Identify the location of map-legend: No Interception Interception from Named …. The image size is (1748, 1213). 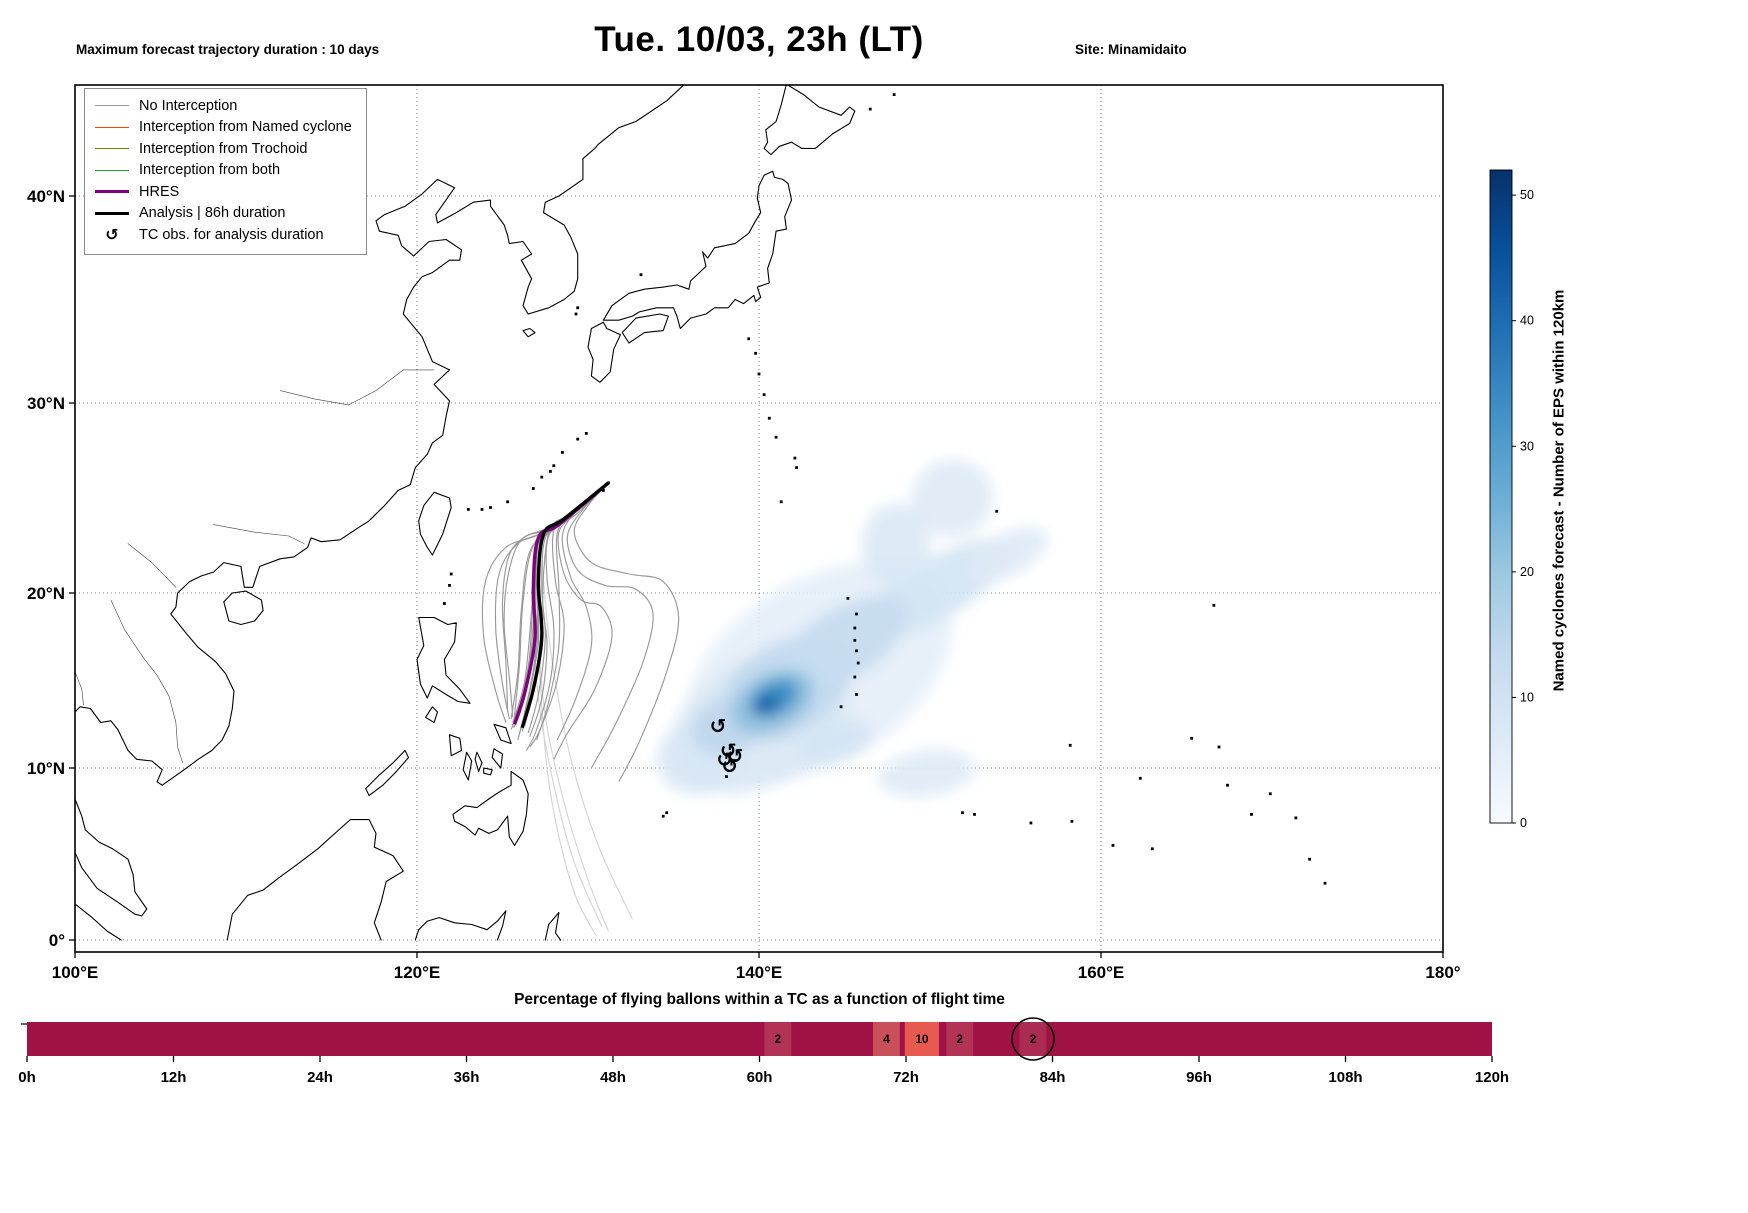
(225, 171).